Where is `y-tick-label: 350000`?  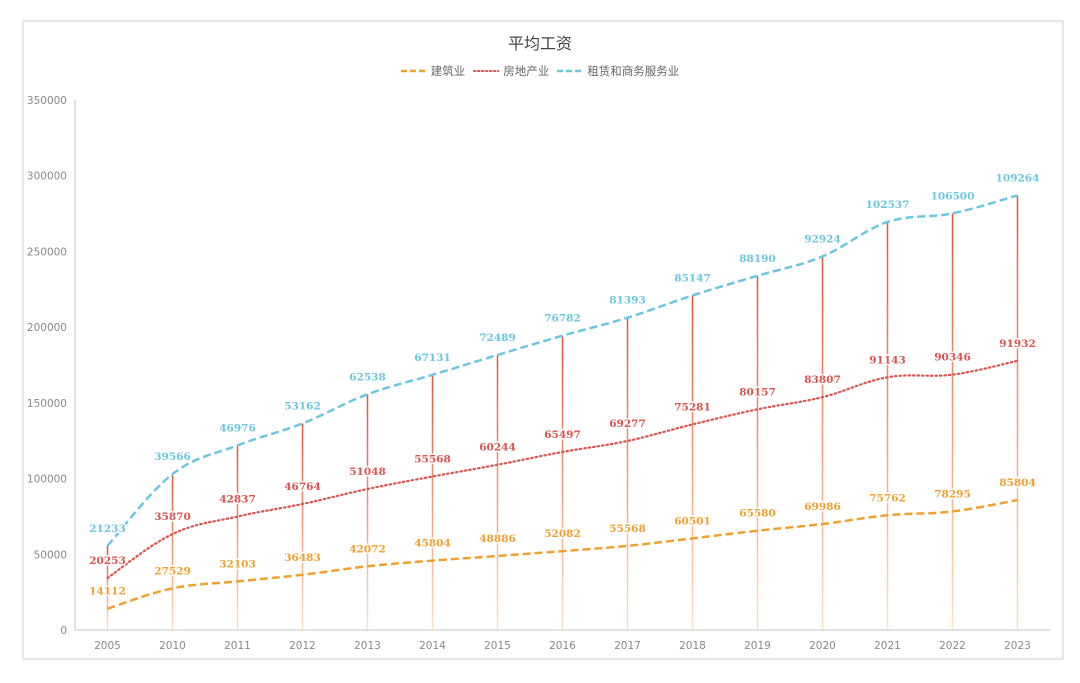 y-tick-label: 350000 is located at coordinates (47, 101).